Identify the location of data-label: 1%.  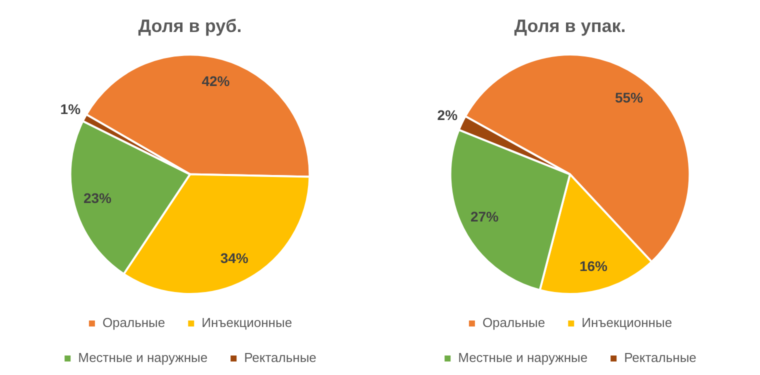
(71, 109).